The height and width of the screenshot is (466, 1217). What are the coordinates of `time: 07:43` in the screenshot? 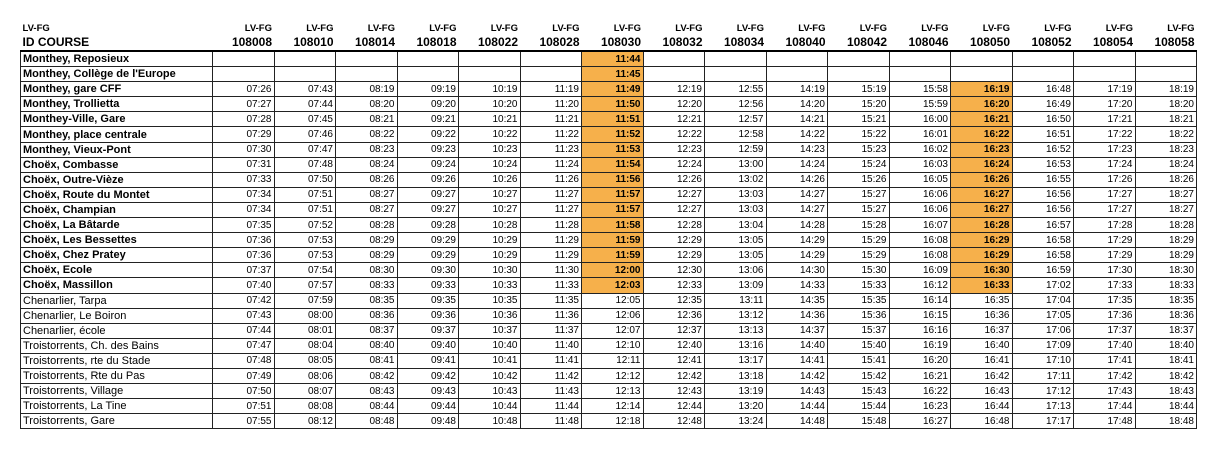 It's located at (243, 315).